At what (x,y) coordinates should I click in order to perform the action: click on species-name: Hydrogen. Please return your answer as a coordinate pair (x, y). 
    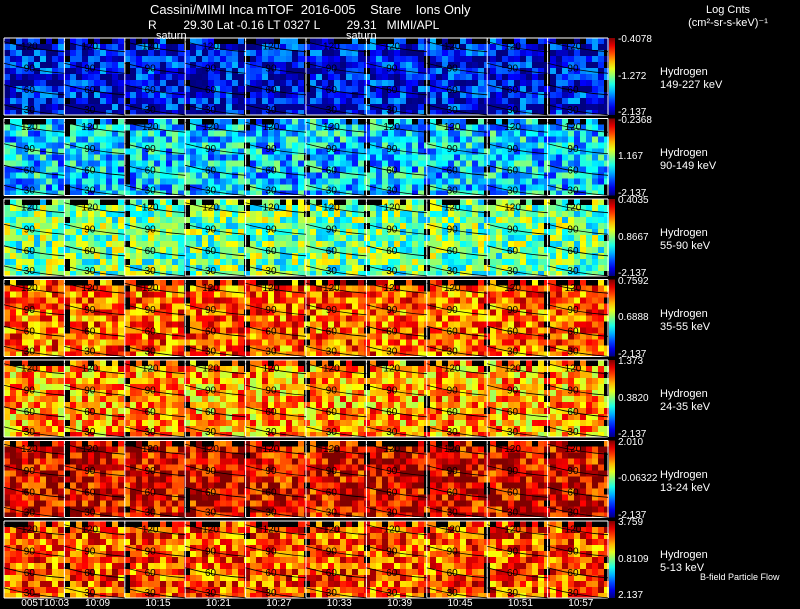
    Looking at the image, I should click on (684, 233).